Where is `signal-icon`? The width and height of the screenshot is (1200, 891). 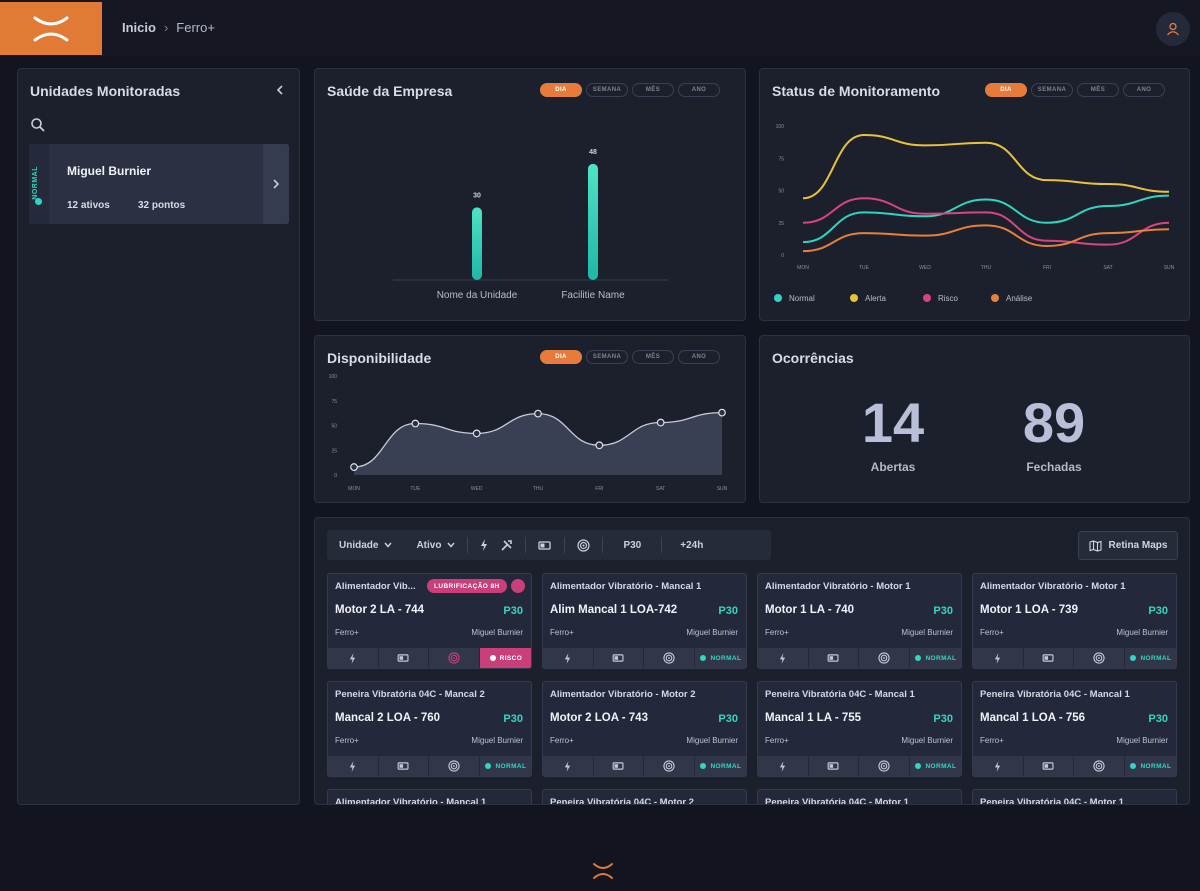
signal-icon is located at coordinates (454, 766).